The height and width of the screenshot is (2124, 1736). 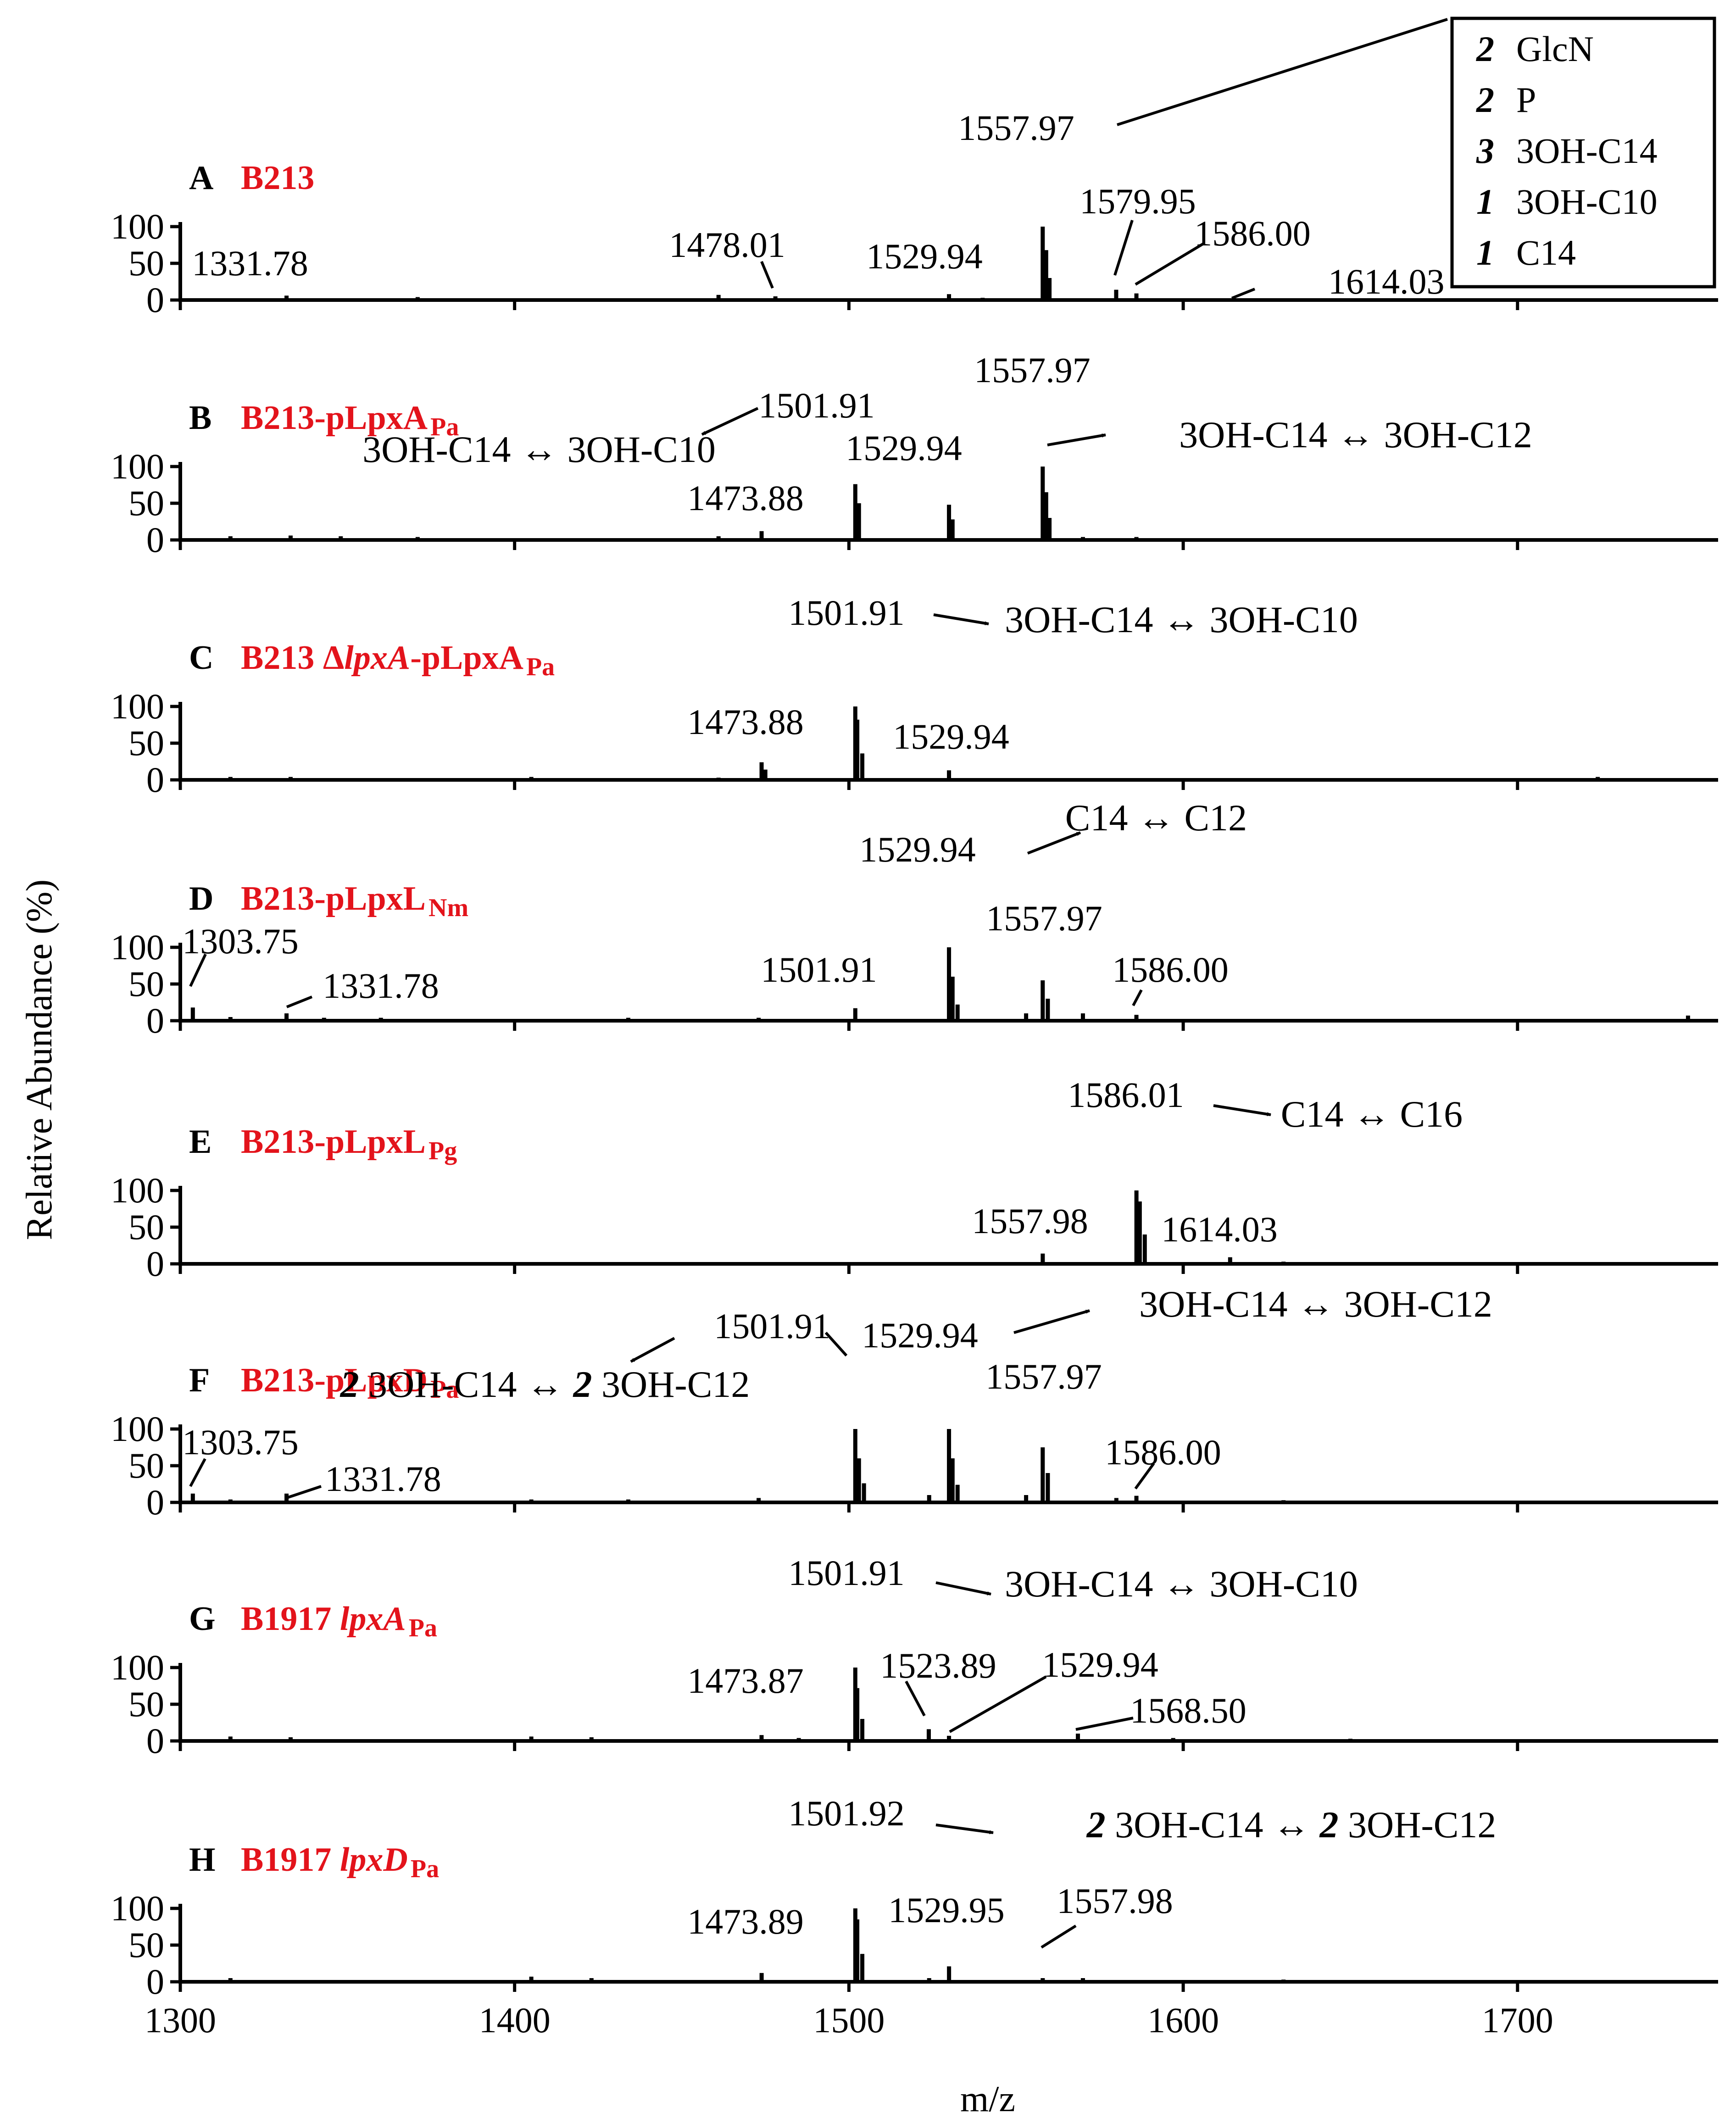 I want to click on x-tick-label: 1700, so click(x=1518, y=2020).